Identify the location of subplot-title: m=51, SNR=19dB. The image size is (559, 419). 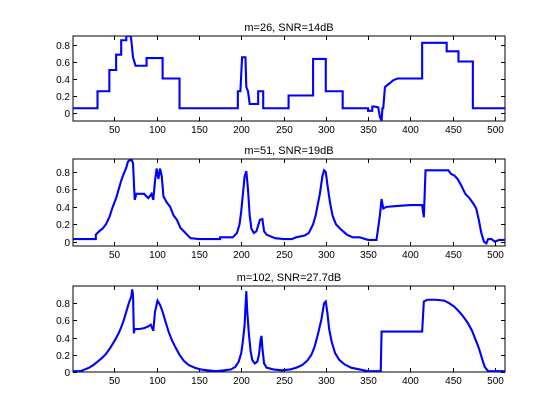
(288, 151).